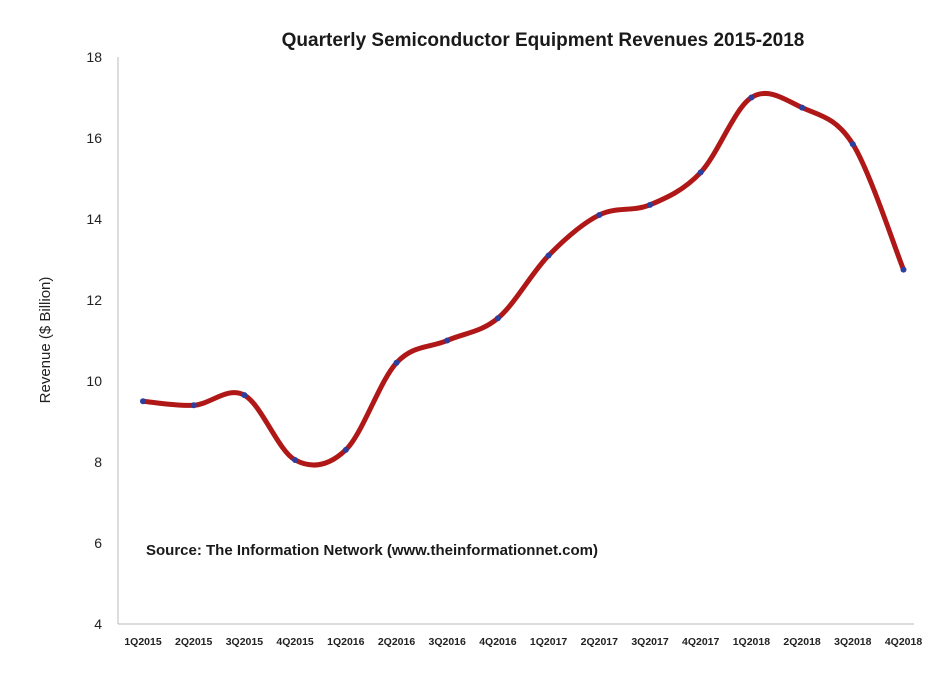  I want to click on x-tick-label: 3Q2015, so click(245, 642).